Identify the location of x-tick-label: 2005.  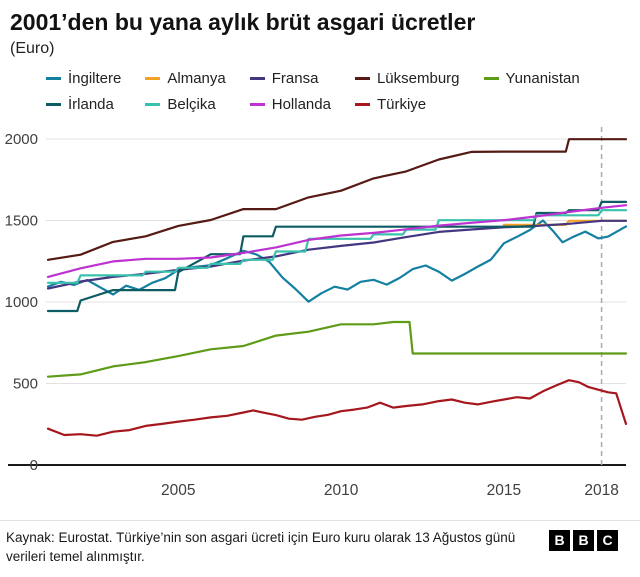
(178, 490).